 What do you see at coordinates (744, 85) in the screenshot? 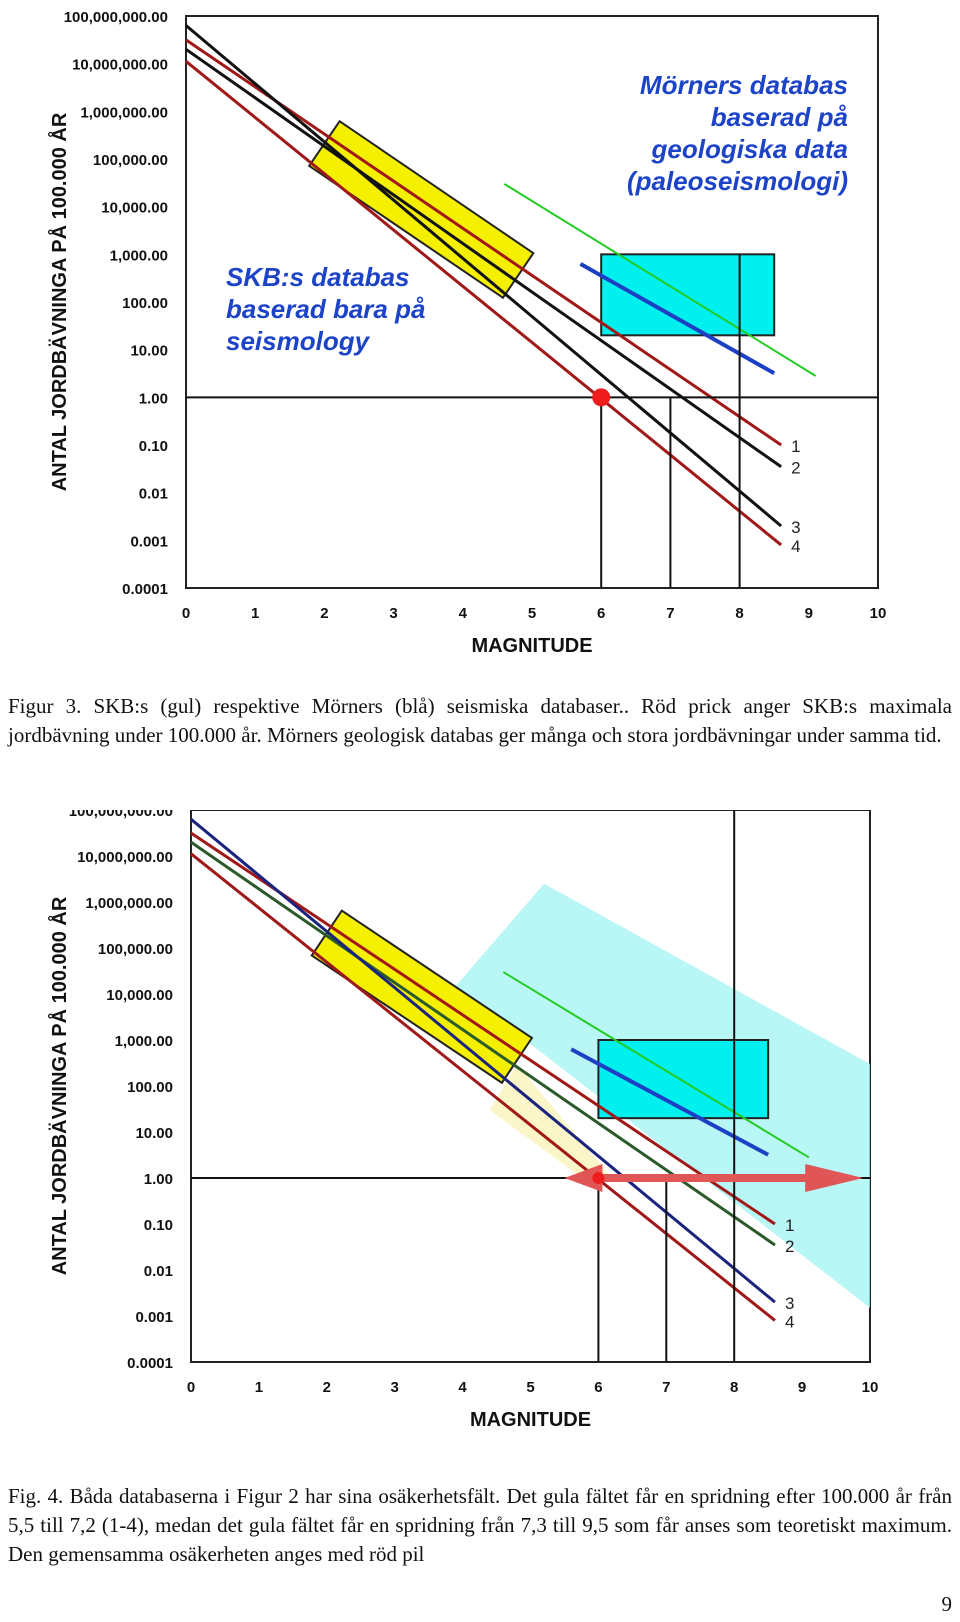
I see `annotation-line: Mörners databas` at bounding box center [744, 85].